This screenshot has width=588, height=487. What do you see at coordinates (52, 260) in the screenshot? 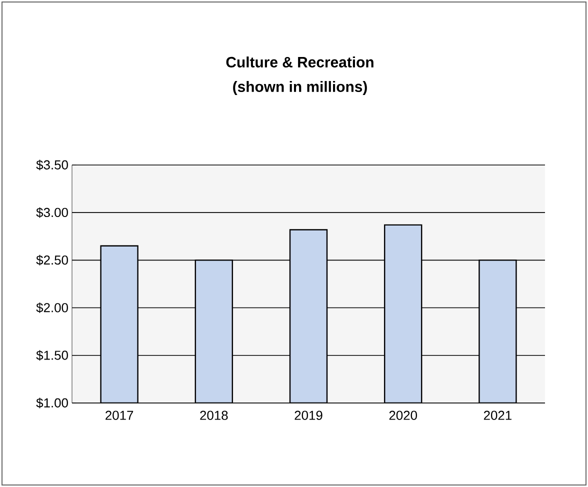
I see `y-tick-label: $2.50` at bounding box center [52, 260].